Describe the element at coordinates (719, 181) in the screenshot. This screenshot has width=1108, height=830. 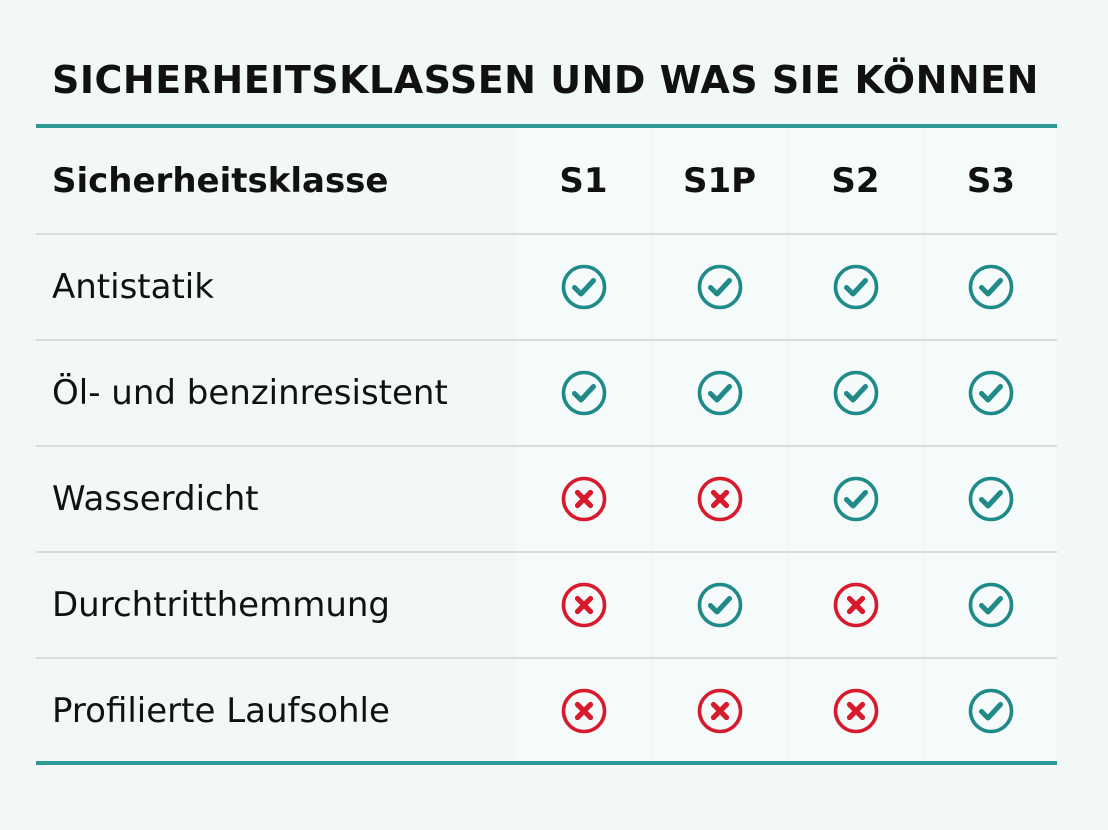
I see `header-s1p: S1P` at that location.